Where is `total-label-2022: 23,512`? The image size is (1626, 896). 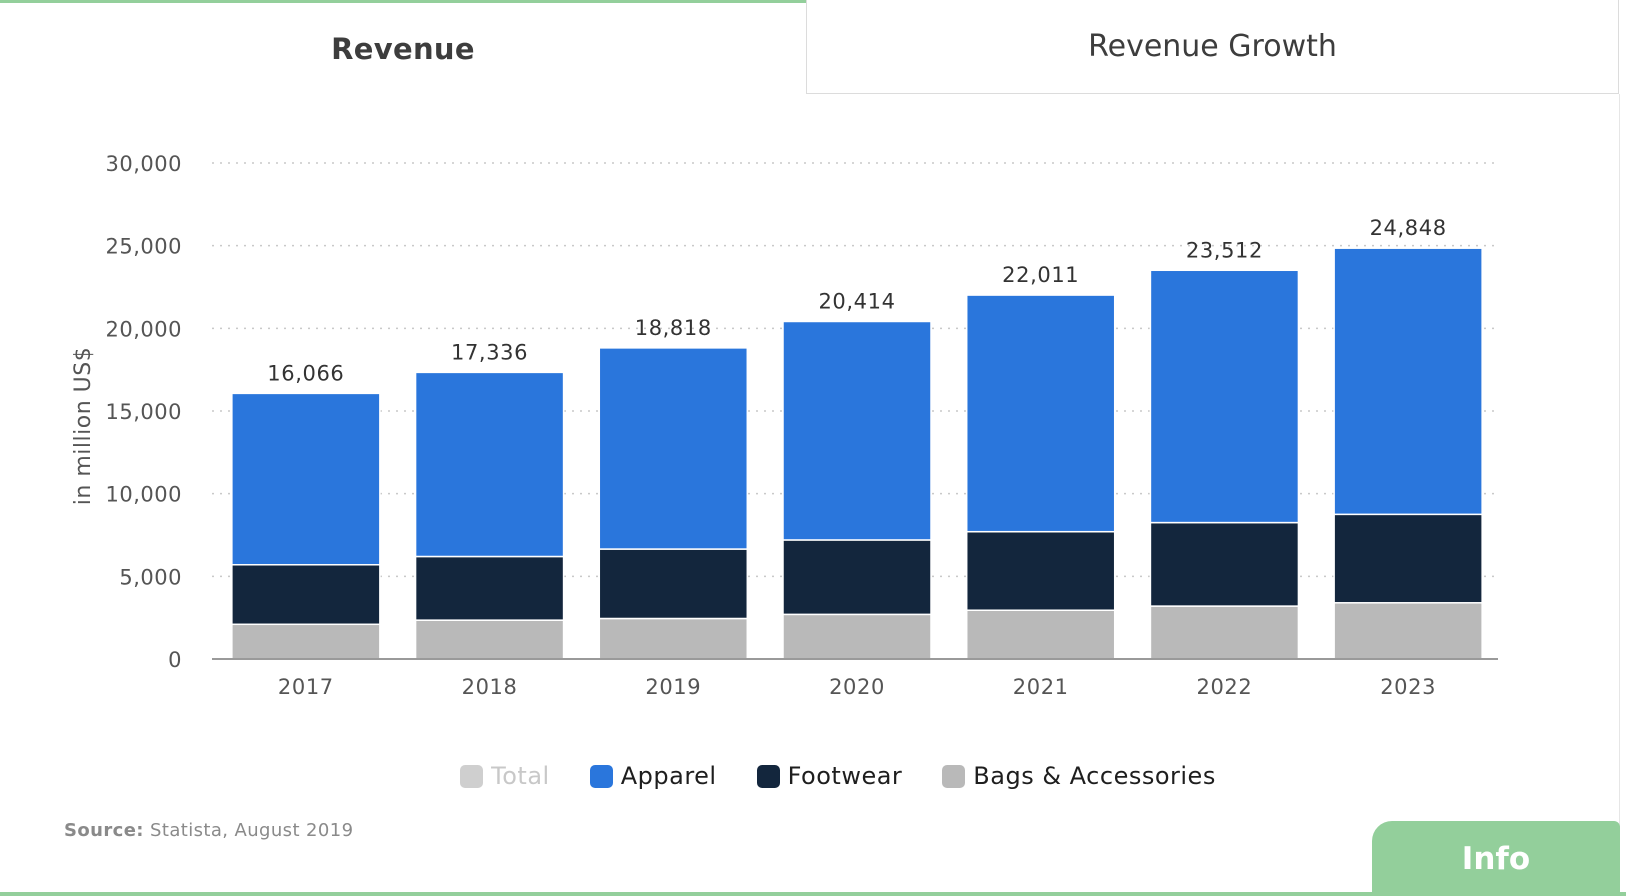
total-label-2022: 23,512 is located at coordinates (1224, 250).